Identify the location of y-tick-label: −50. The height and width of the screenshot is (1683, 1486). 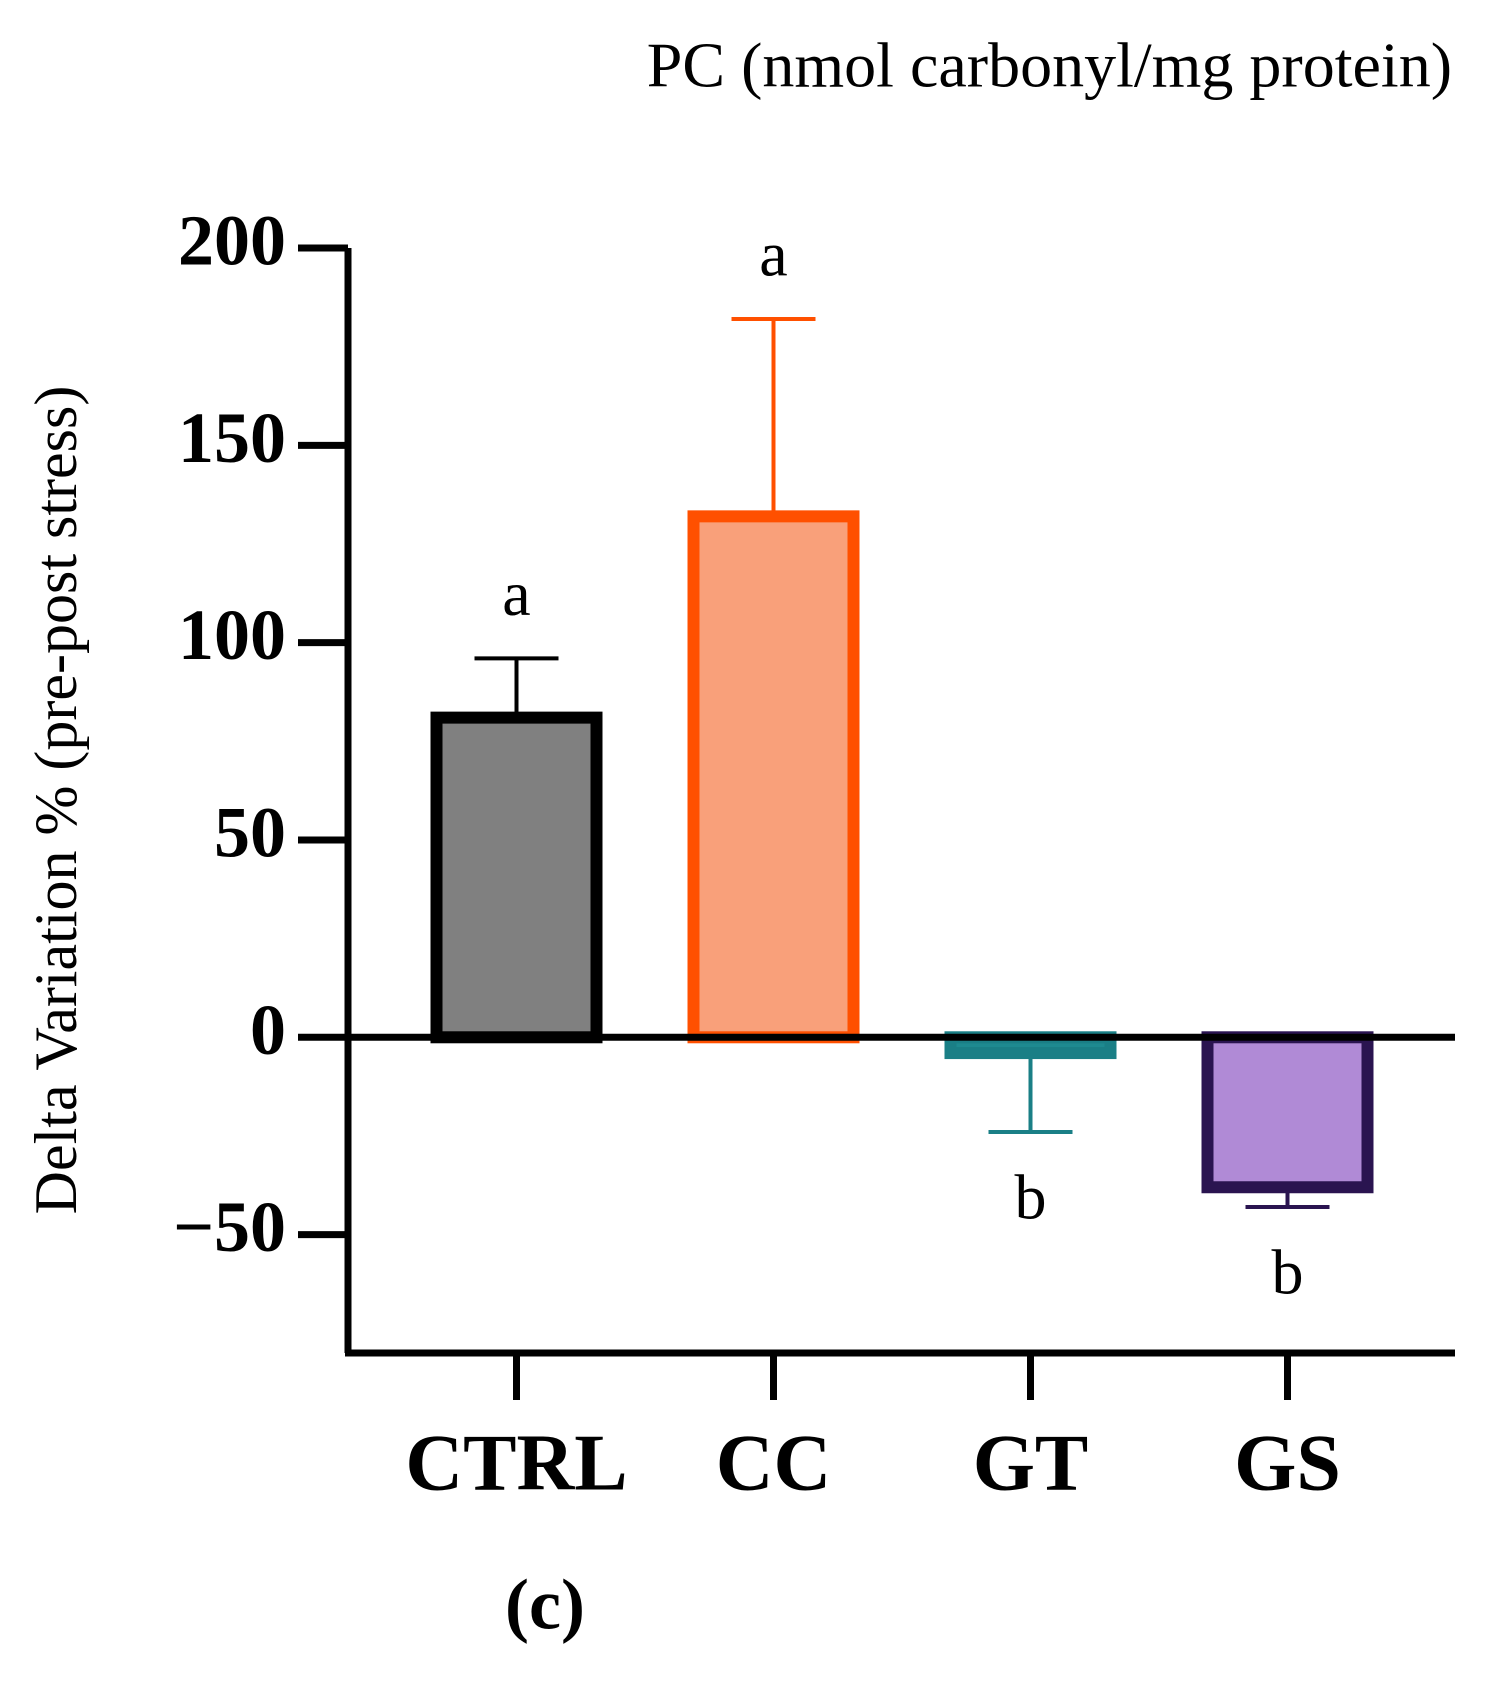
(229, 1227).